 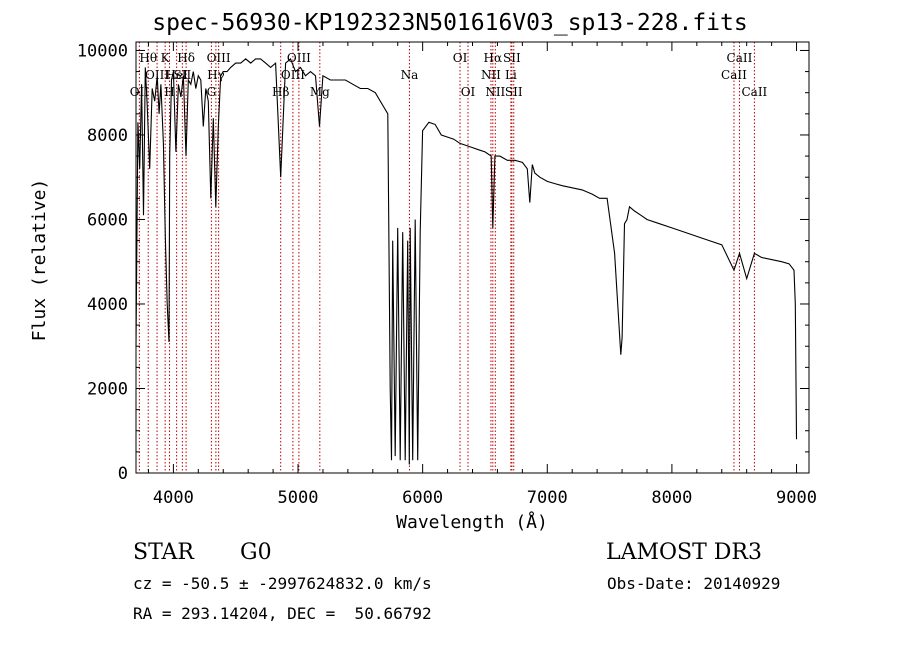 I want to click on x-tick-label: 9000, so click(x=796, y=498).